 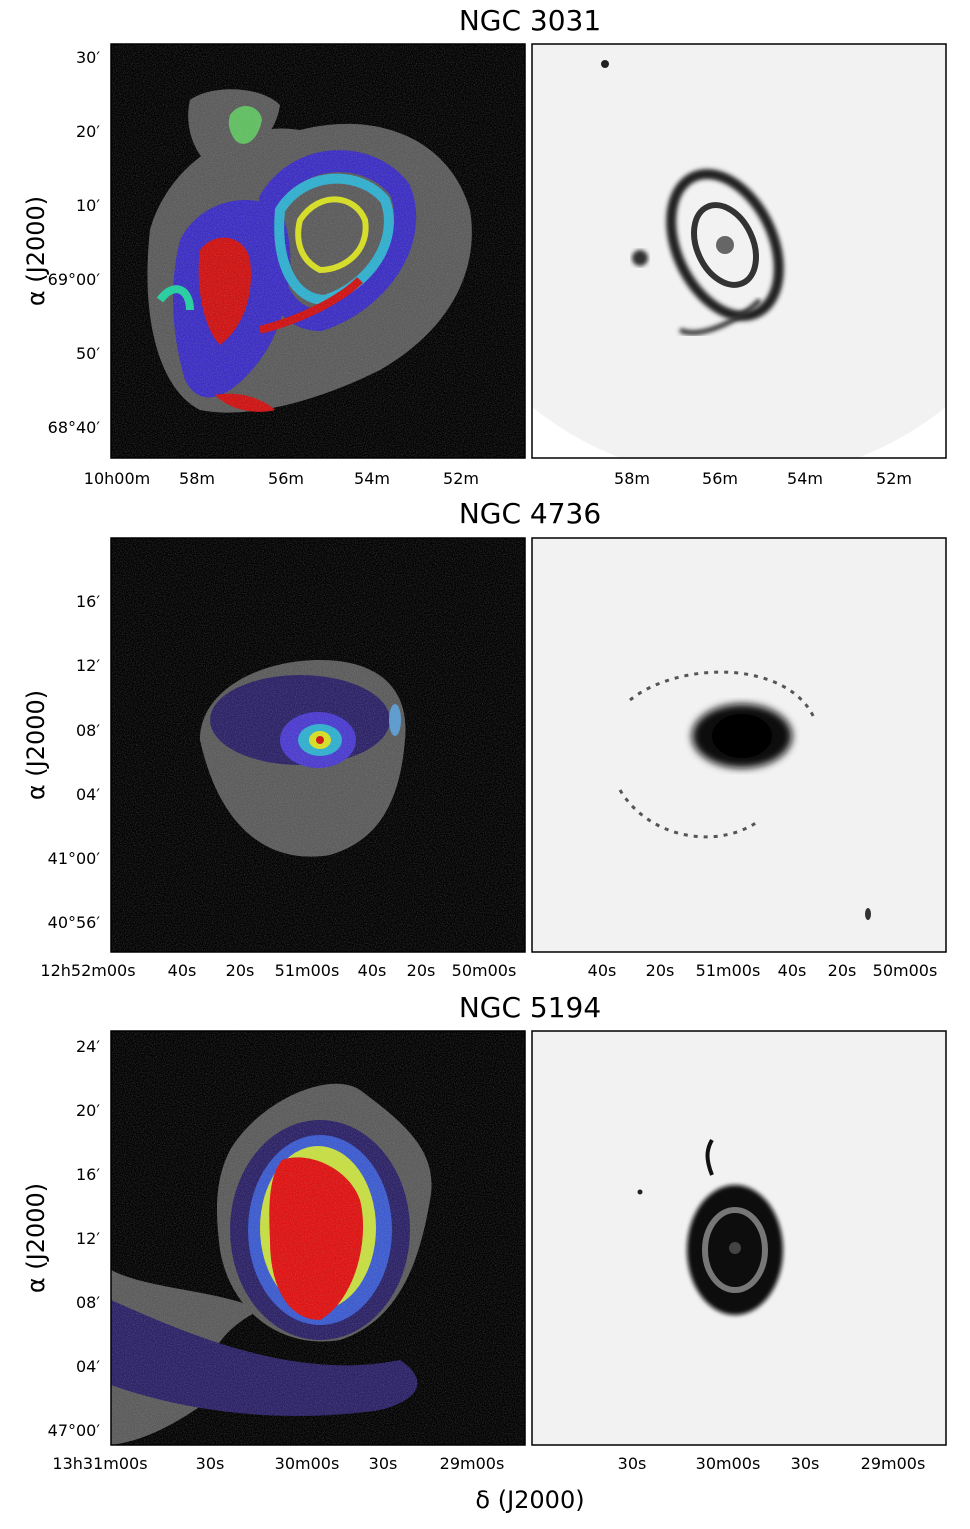 What do you see at coordinates (763, 478) in the screenshot?
I see `x-ticks-right-ngc3031: 58m 56m 54m 52m` at bounding box center [763, 478].